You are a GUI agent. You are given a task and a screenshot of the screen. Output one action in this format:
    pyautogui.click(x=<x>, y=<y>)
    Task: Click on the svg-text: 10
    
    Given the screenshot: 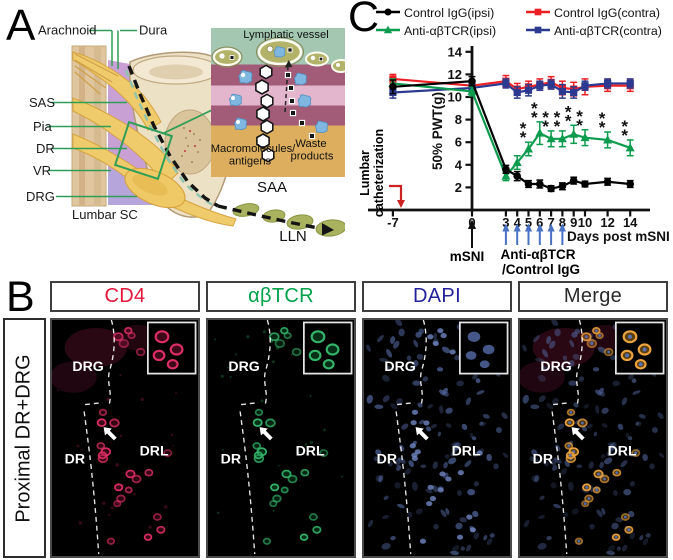 What is the action you would take?
    pyautogui.click(x=455, y=97)
    